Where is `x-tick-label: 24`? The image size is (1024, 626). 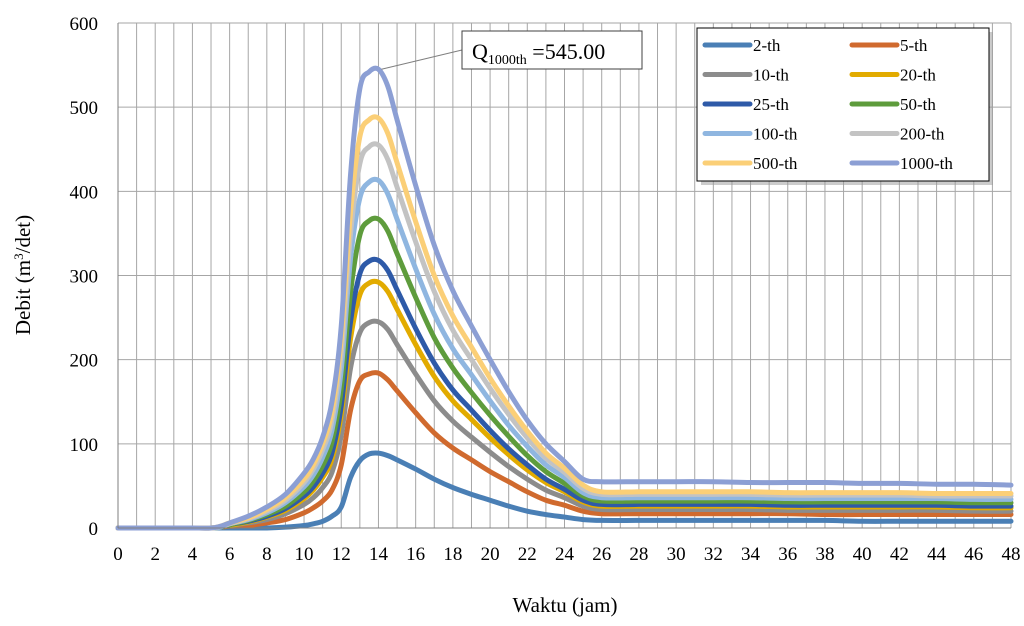
x-tick-label: 24 is located at coordinates (565, 554).